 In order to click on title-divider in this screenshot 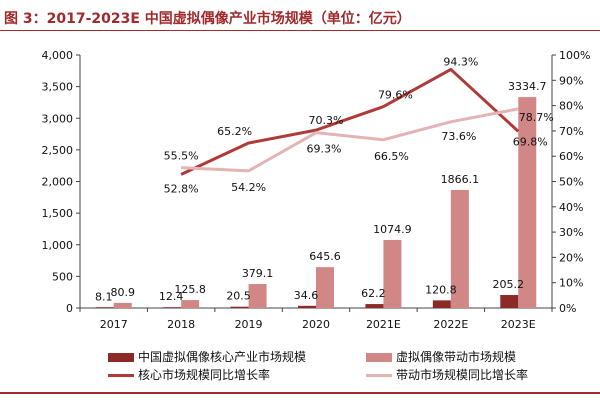, I will do `click(300, 30)`.